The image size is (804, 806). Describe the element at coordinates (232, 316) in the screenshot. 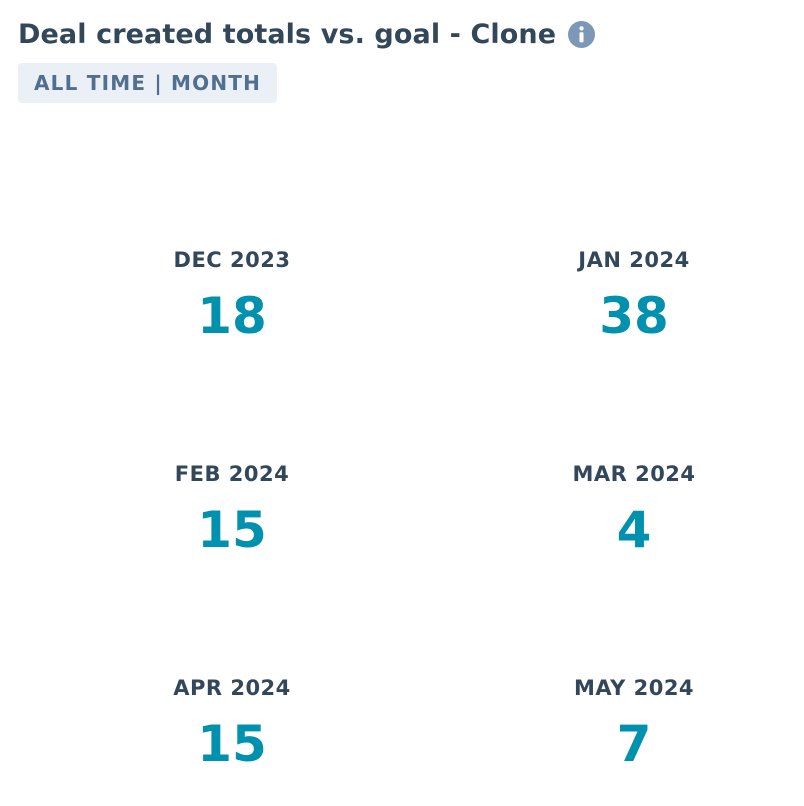

I see `metric-value: 18` at that location.